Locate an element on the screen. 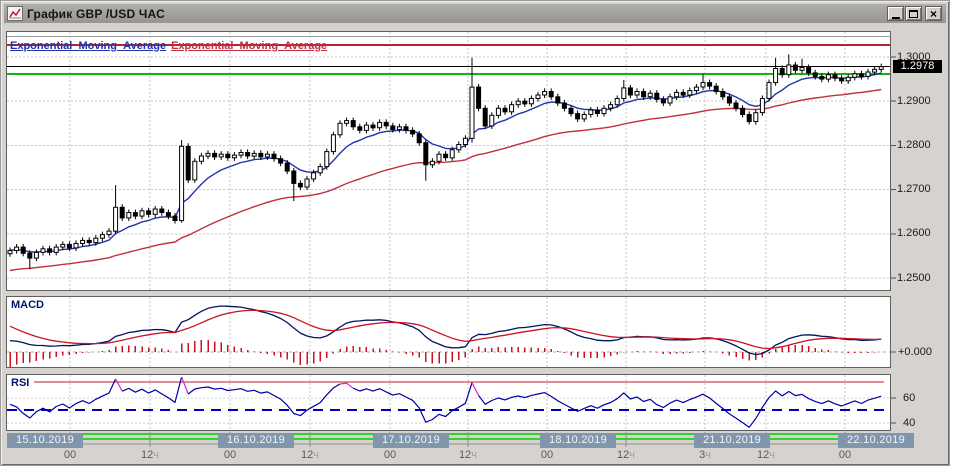  time-tick-label: 3ч is located at coordinates (705, 455).